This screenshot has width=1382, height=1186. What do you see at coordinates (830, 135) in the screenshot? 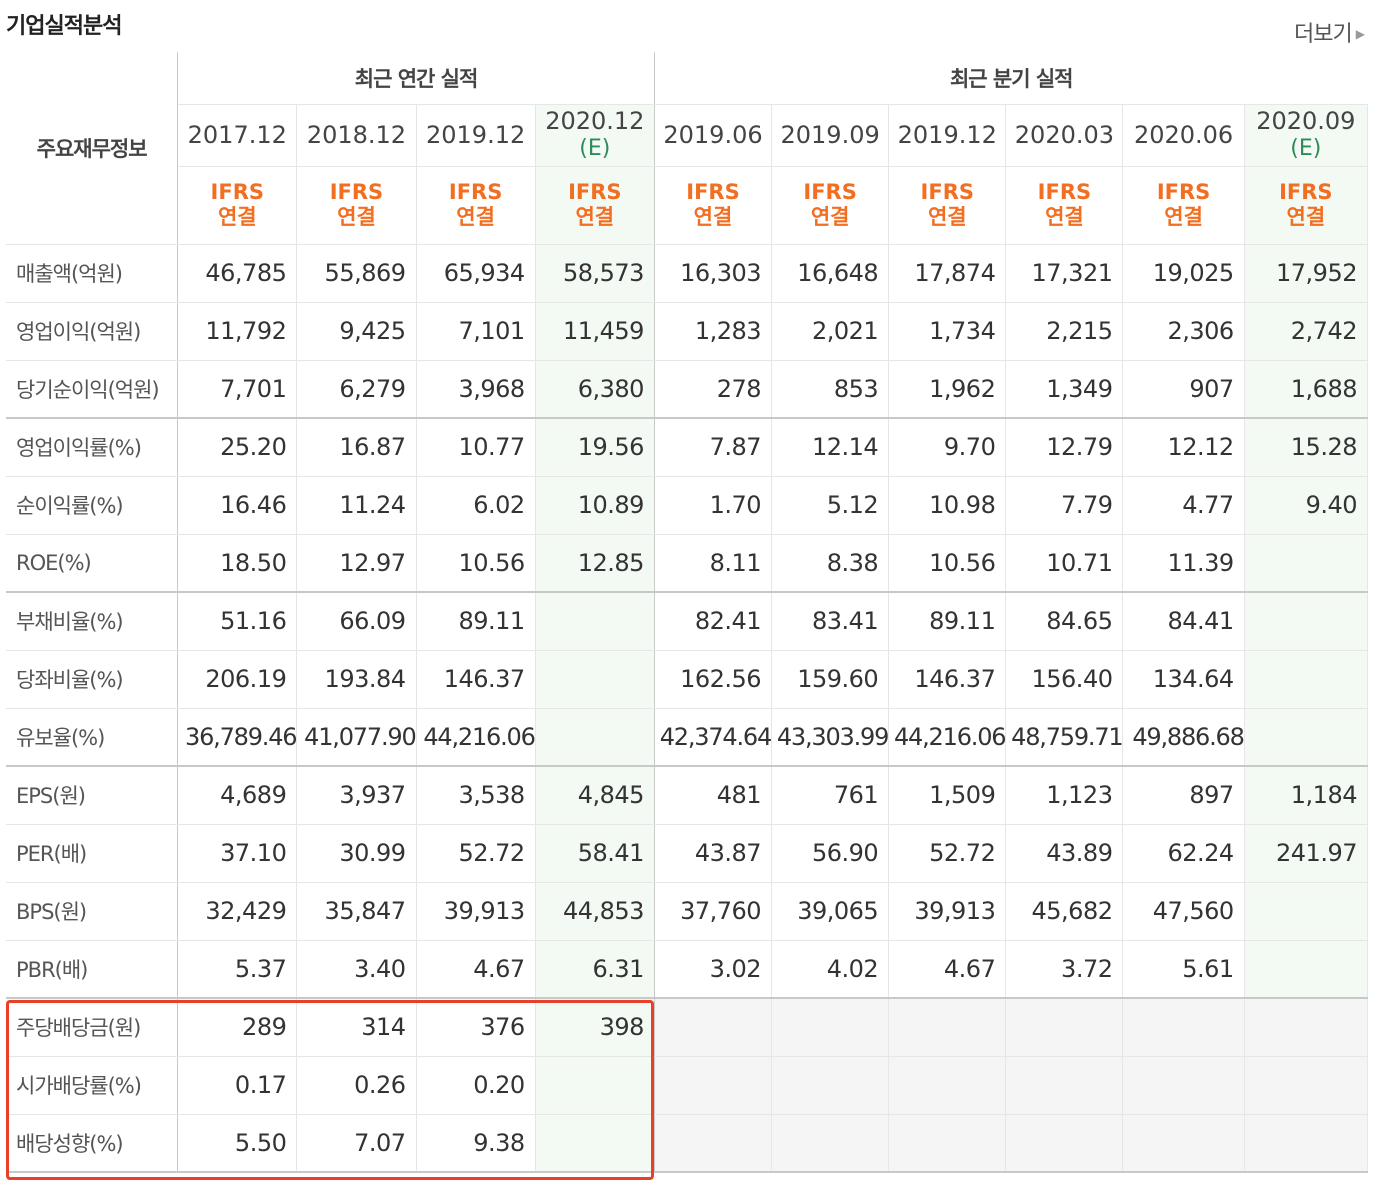
I see `period-header: 2019.09` at bounding box center [830, 135].